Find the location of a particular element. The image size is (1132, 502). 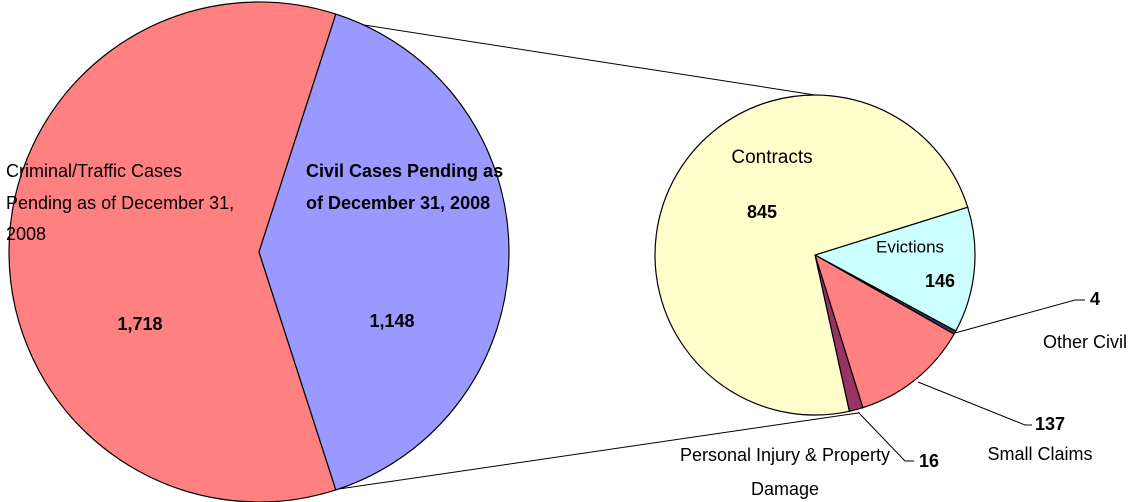

value-label: 16 is located at coordinates (929, 461).